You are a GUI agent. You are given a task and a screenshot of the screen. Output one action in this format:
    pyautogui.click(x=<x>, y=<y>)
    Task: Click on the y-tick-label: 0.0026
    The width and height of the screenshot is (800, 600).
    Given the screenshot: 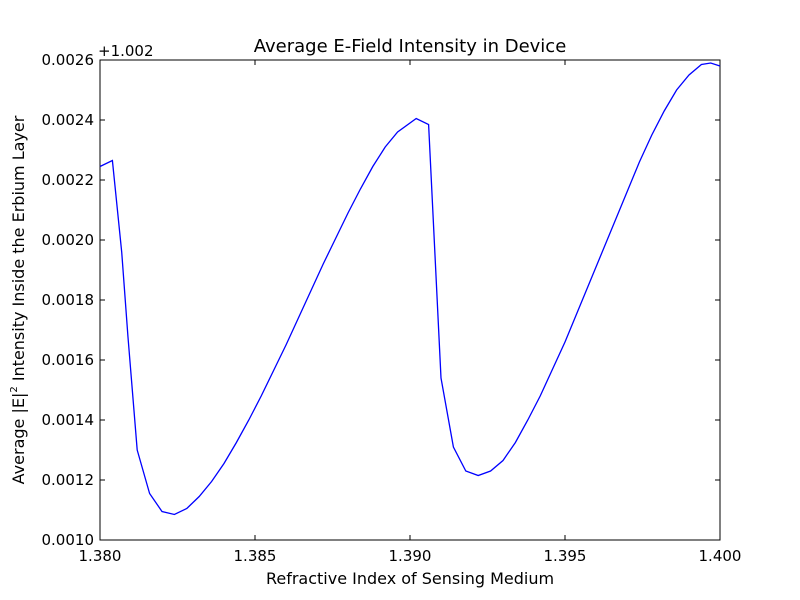 What is the action you would take?
    pyautogui.click(x=68, y=60)
    